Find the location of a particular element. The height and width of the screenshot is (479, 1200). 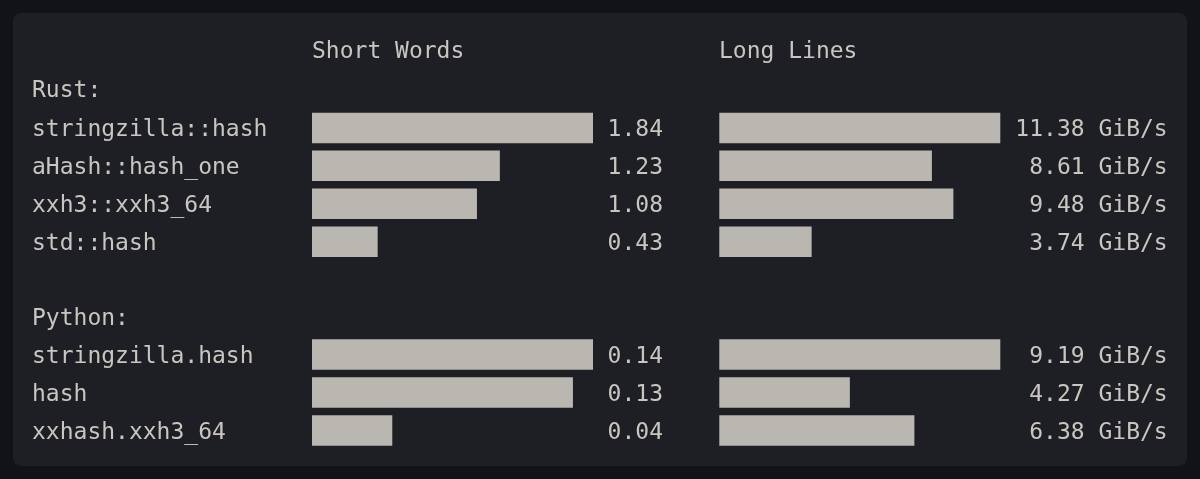

y-axis-title: Python: is located at coordinates (80, 317).